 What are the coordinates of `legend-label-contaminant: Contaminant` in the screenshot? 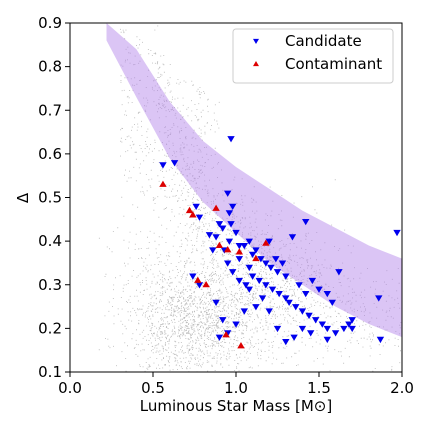 It's located at (333, 64).